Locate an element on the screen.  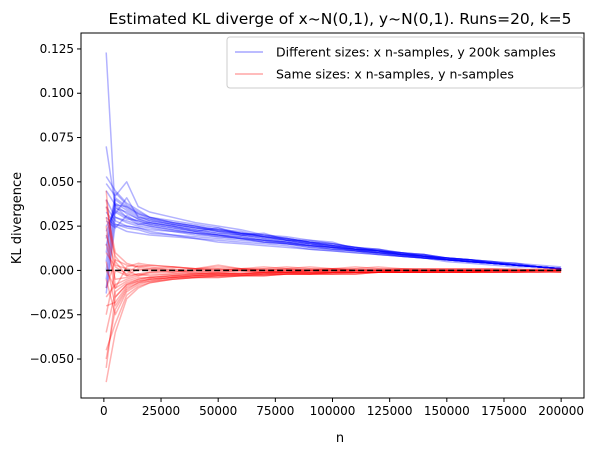
y-axis-label: KL divergence is located at coordinates (17, 218).